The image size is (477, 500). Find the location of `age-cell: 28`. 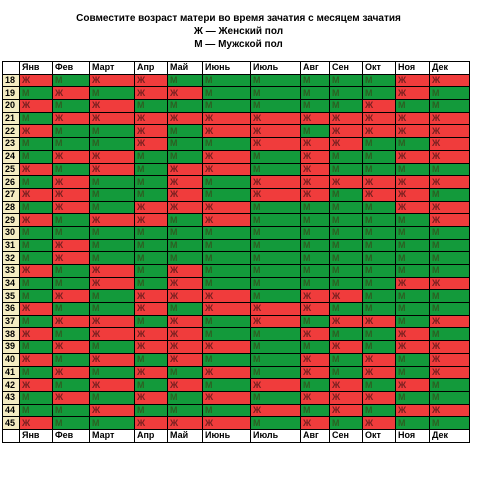

age-cell: 28 is located at coordinates (11, 207).